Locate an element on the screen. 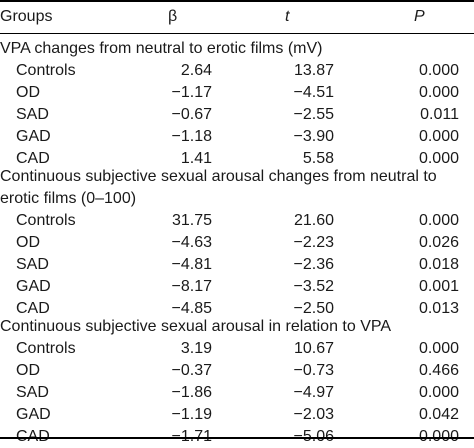 The height and width of the screenshot is (448, 474). cell-t: −2.03 is located at coordinates (313, 414).